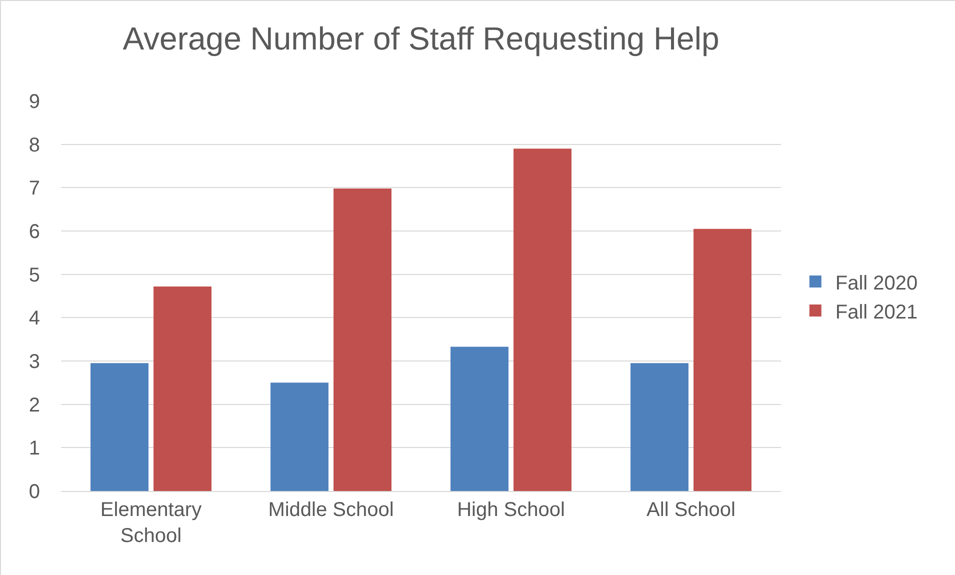 Image resolution: width=955 pixels, height=575 pixels. I want to click on chart-title: Average Number of Staff Requesting Help, so click(421, 38).